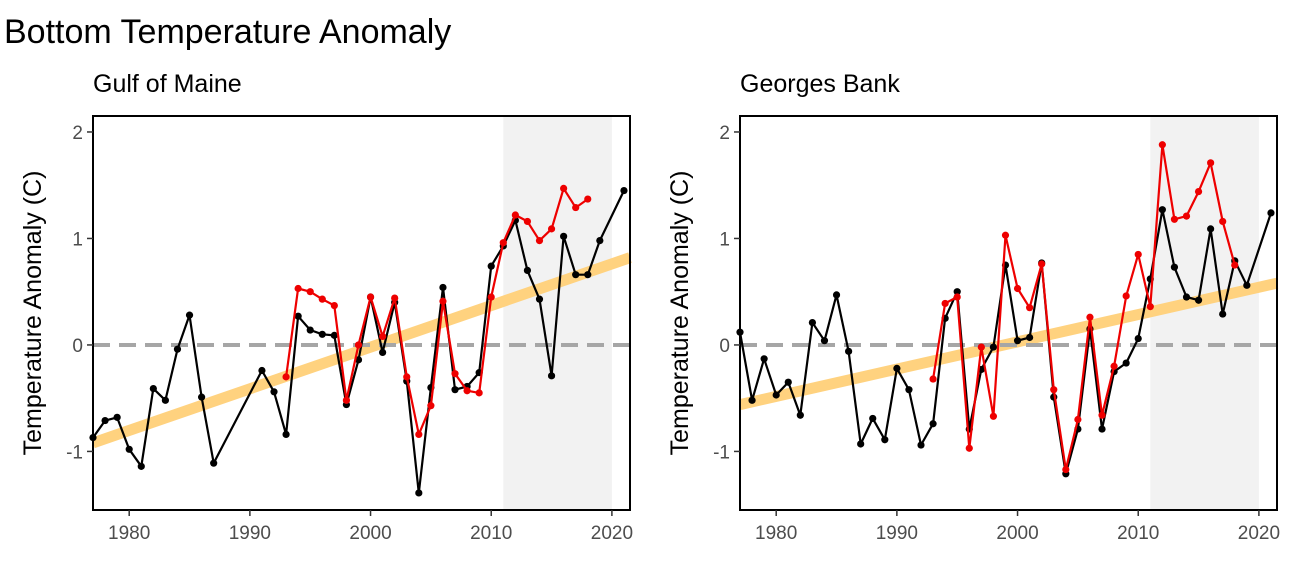 This screenshot has width=1296, height=583. Describe the element at coordinates (724, 346) in the screenshot. I see `y-tick-label: 0` at that location.